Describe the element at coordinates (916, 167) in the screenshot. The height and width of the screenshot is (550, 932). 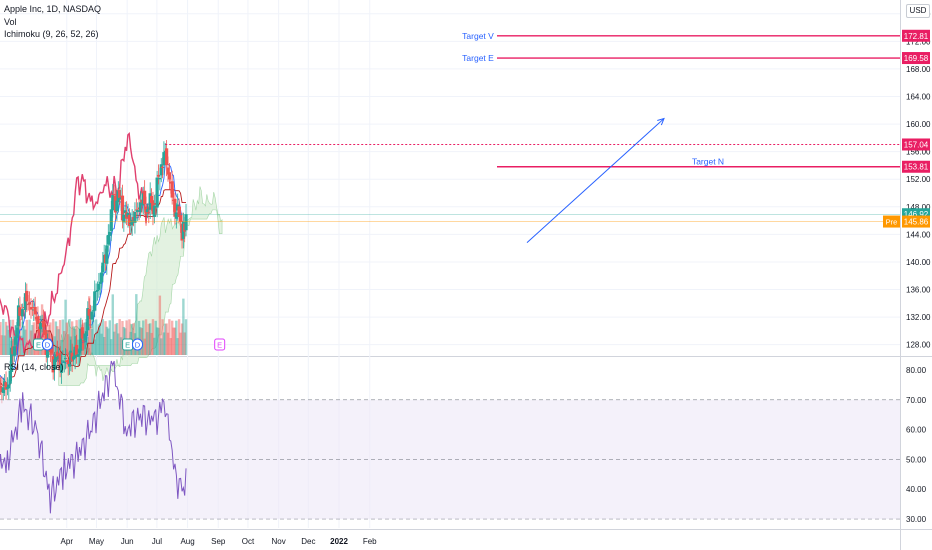
I see `price-label: 153.81` at that location.